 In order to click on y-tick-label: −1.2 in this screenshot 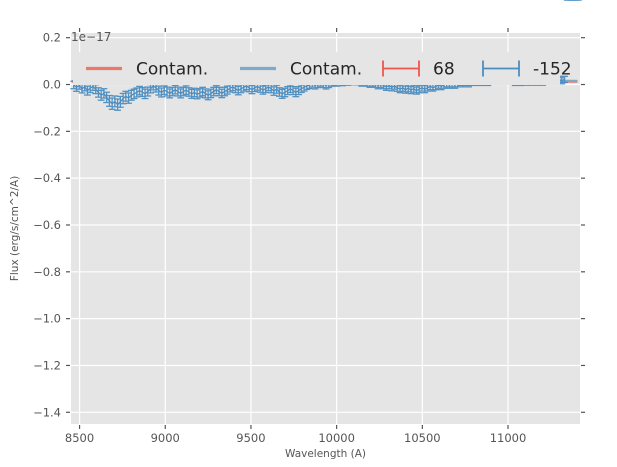, I will do `click(47, 365)`.